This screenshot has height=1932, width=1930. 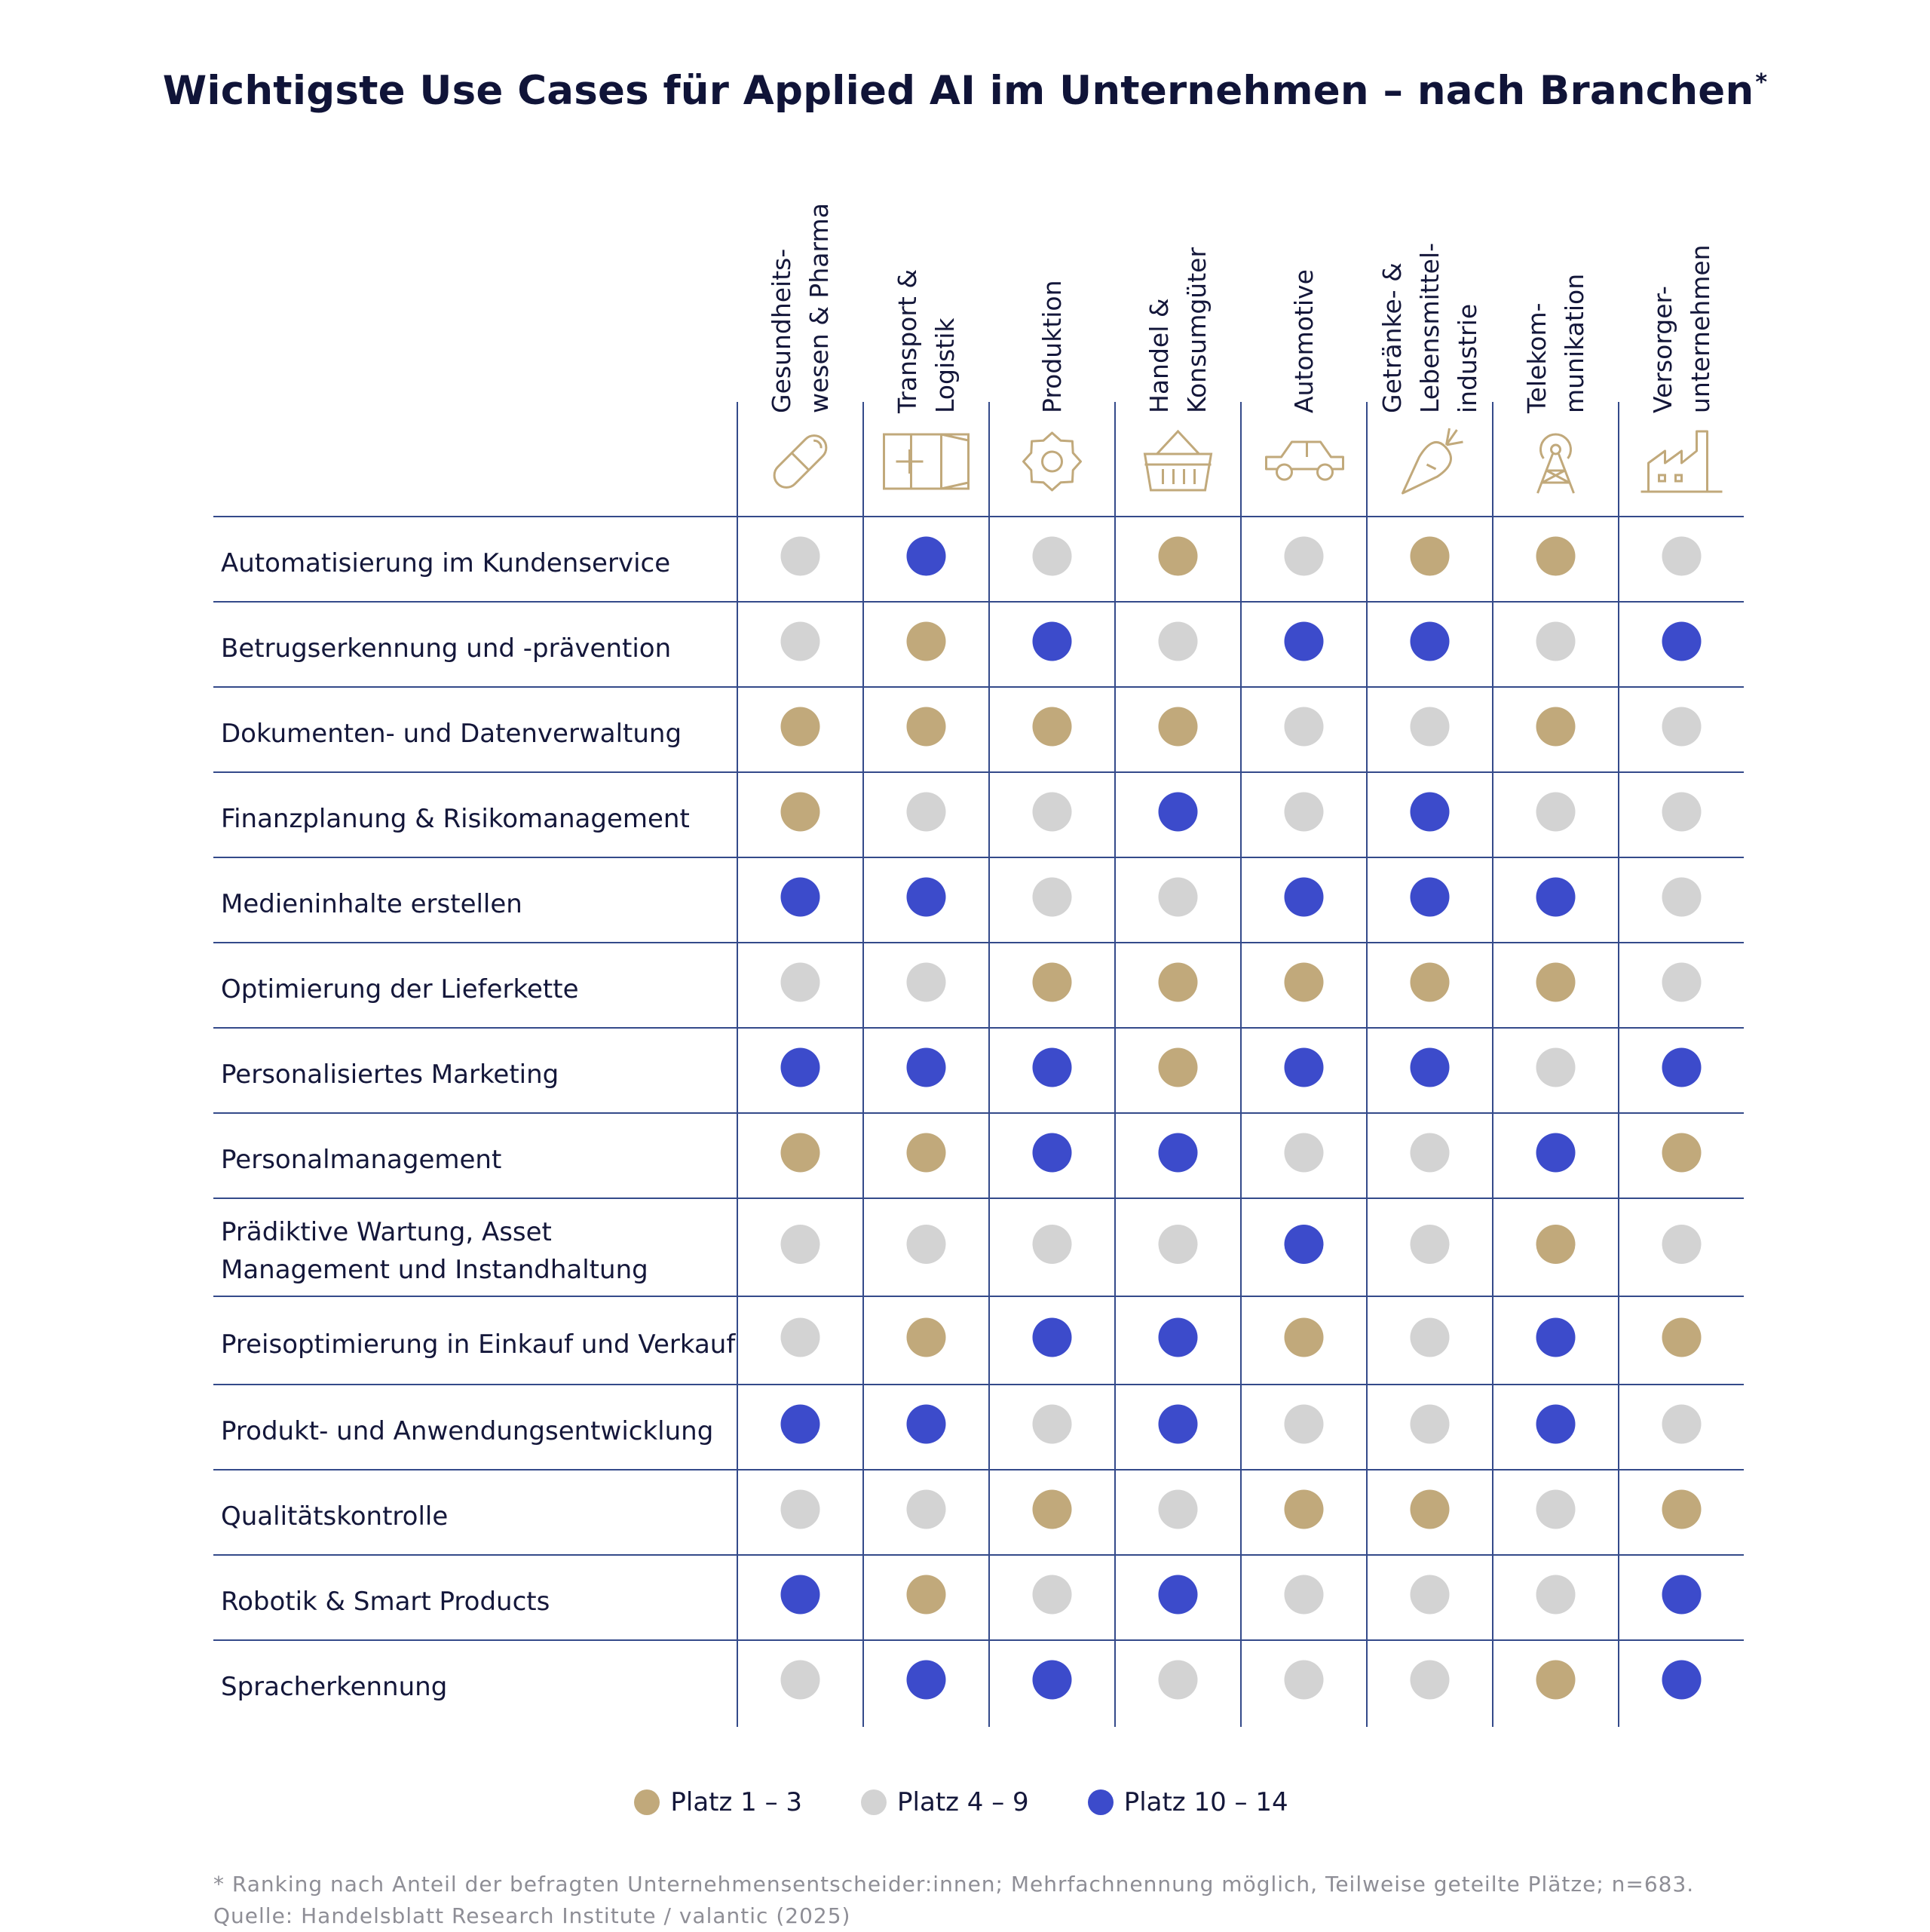 I want to click on column-header-line: Gesundheits-, so click(x=781, y=330).